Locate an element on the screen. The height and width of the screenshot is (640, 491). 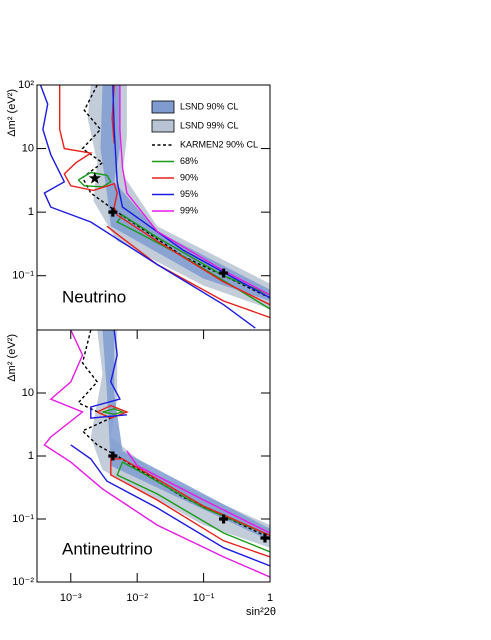
panel-label: Antineutrino is located at coordinates (107, 548).